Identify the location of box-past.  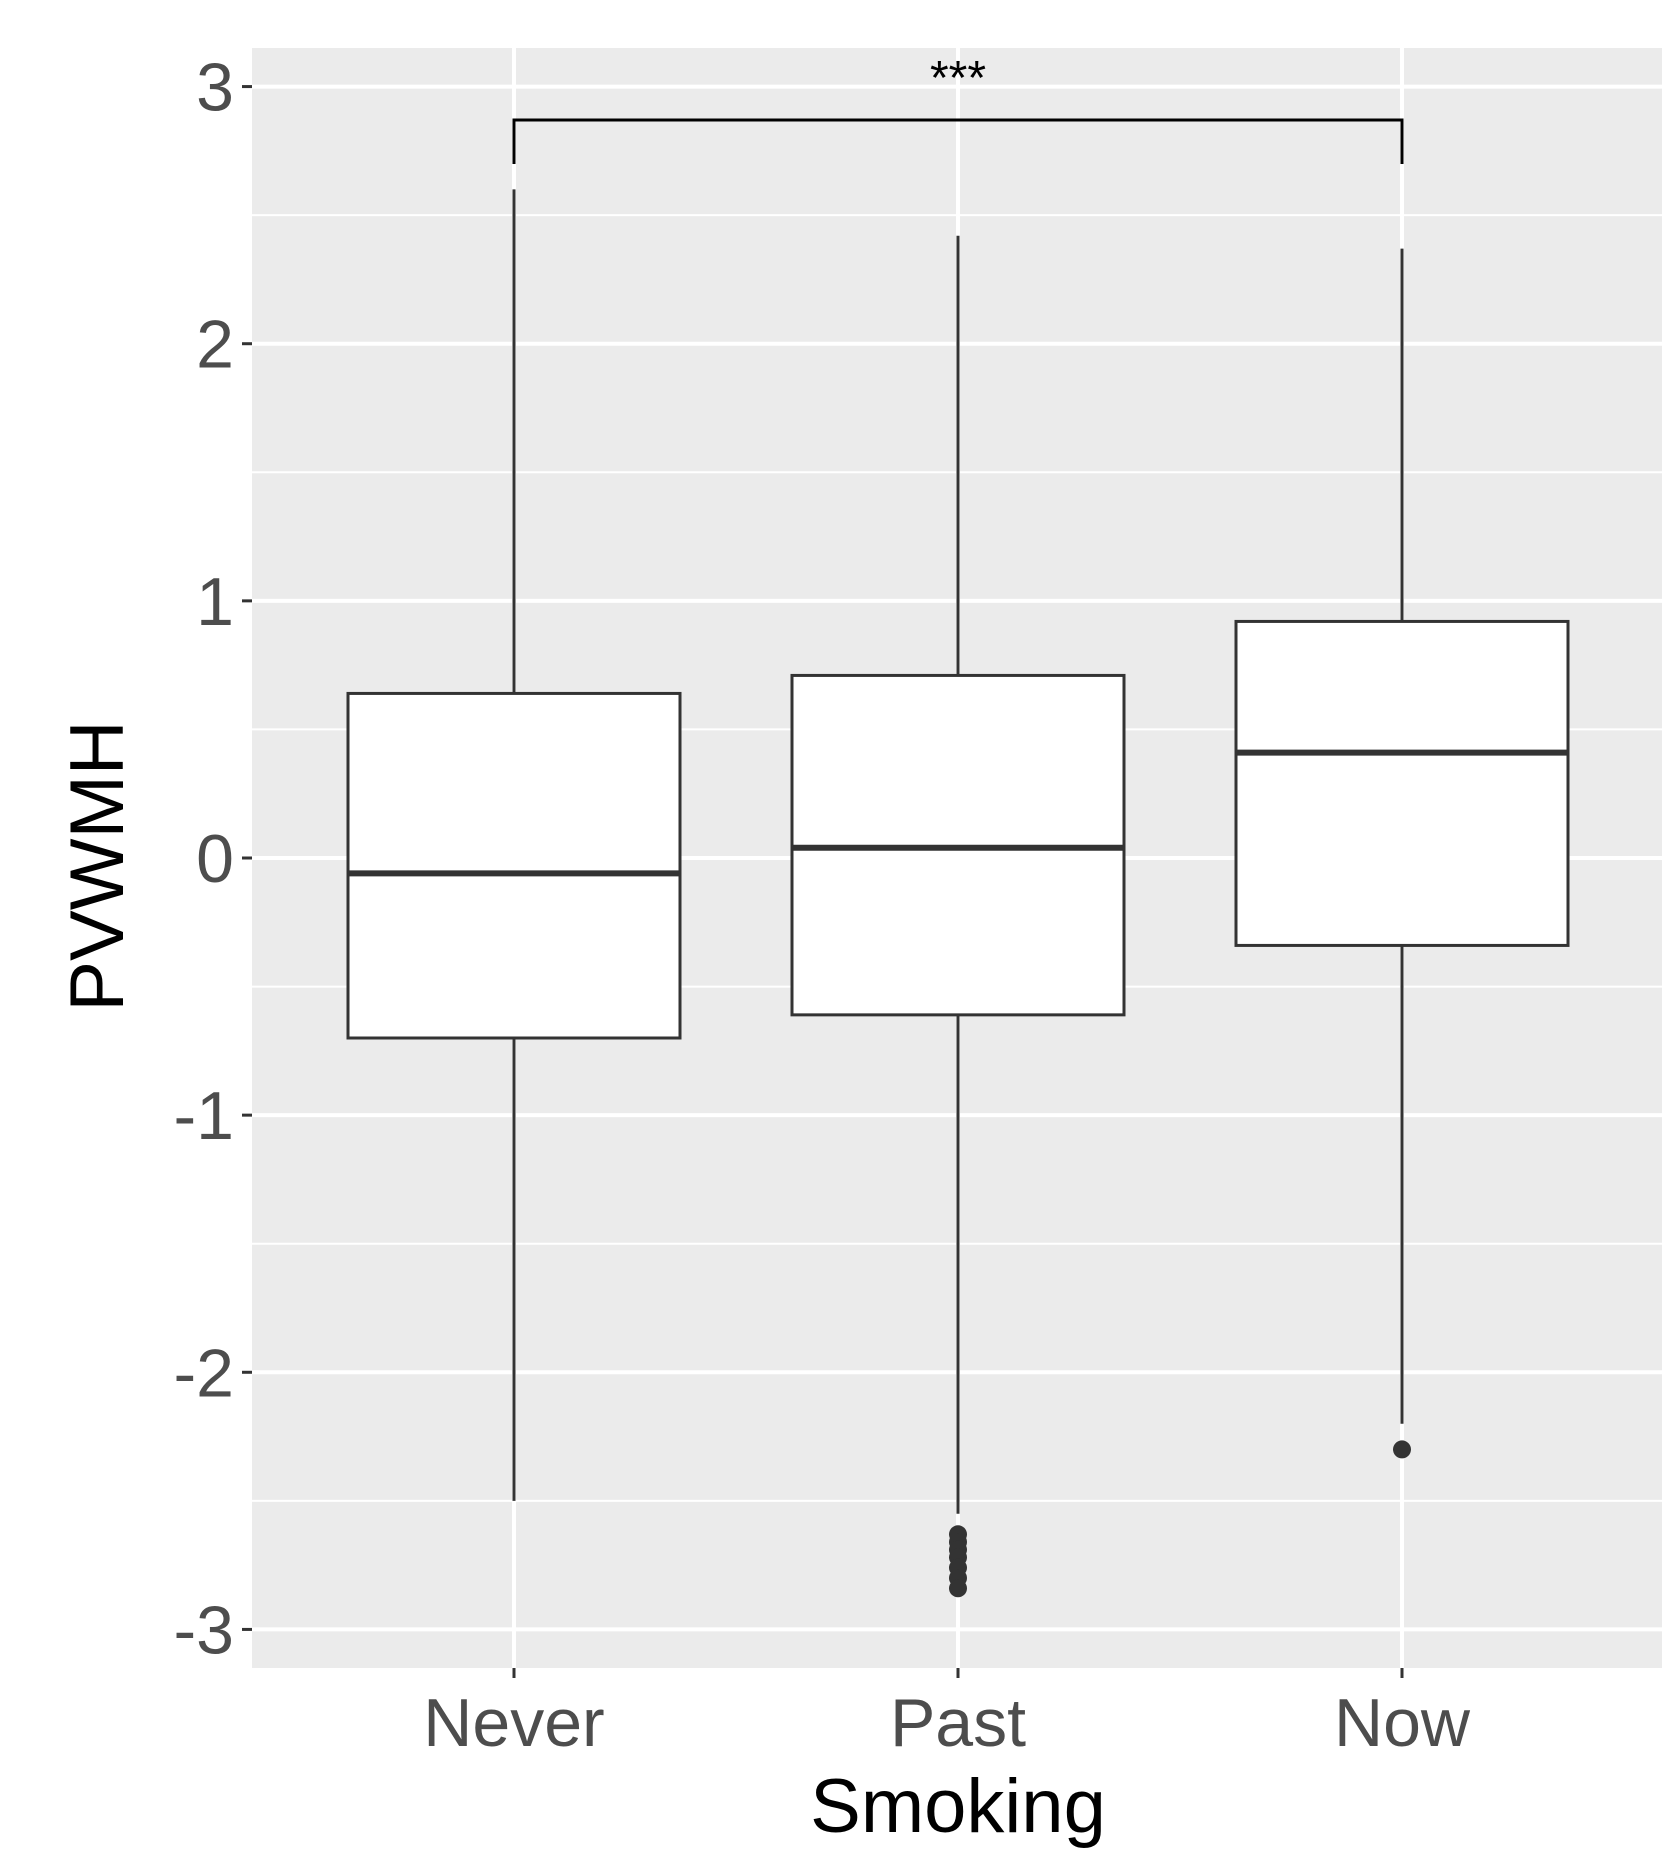
(958, 916).